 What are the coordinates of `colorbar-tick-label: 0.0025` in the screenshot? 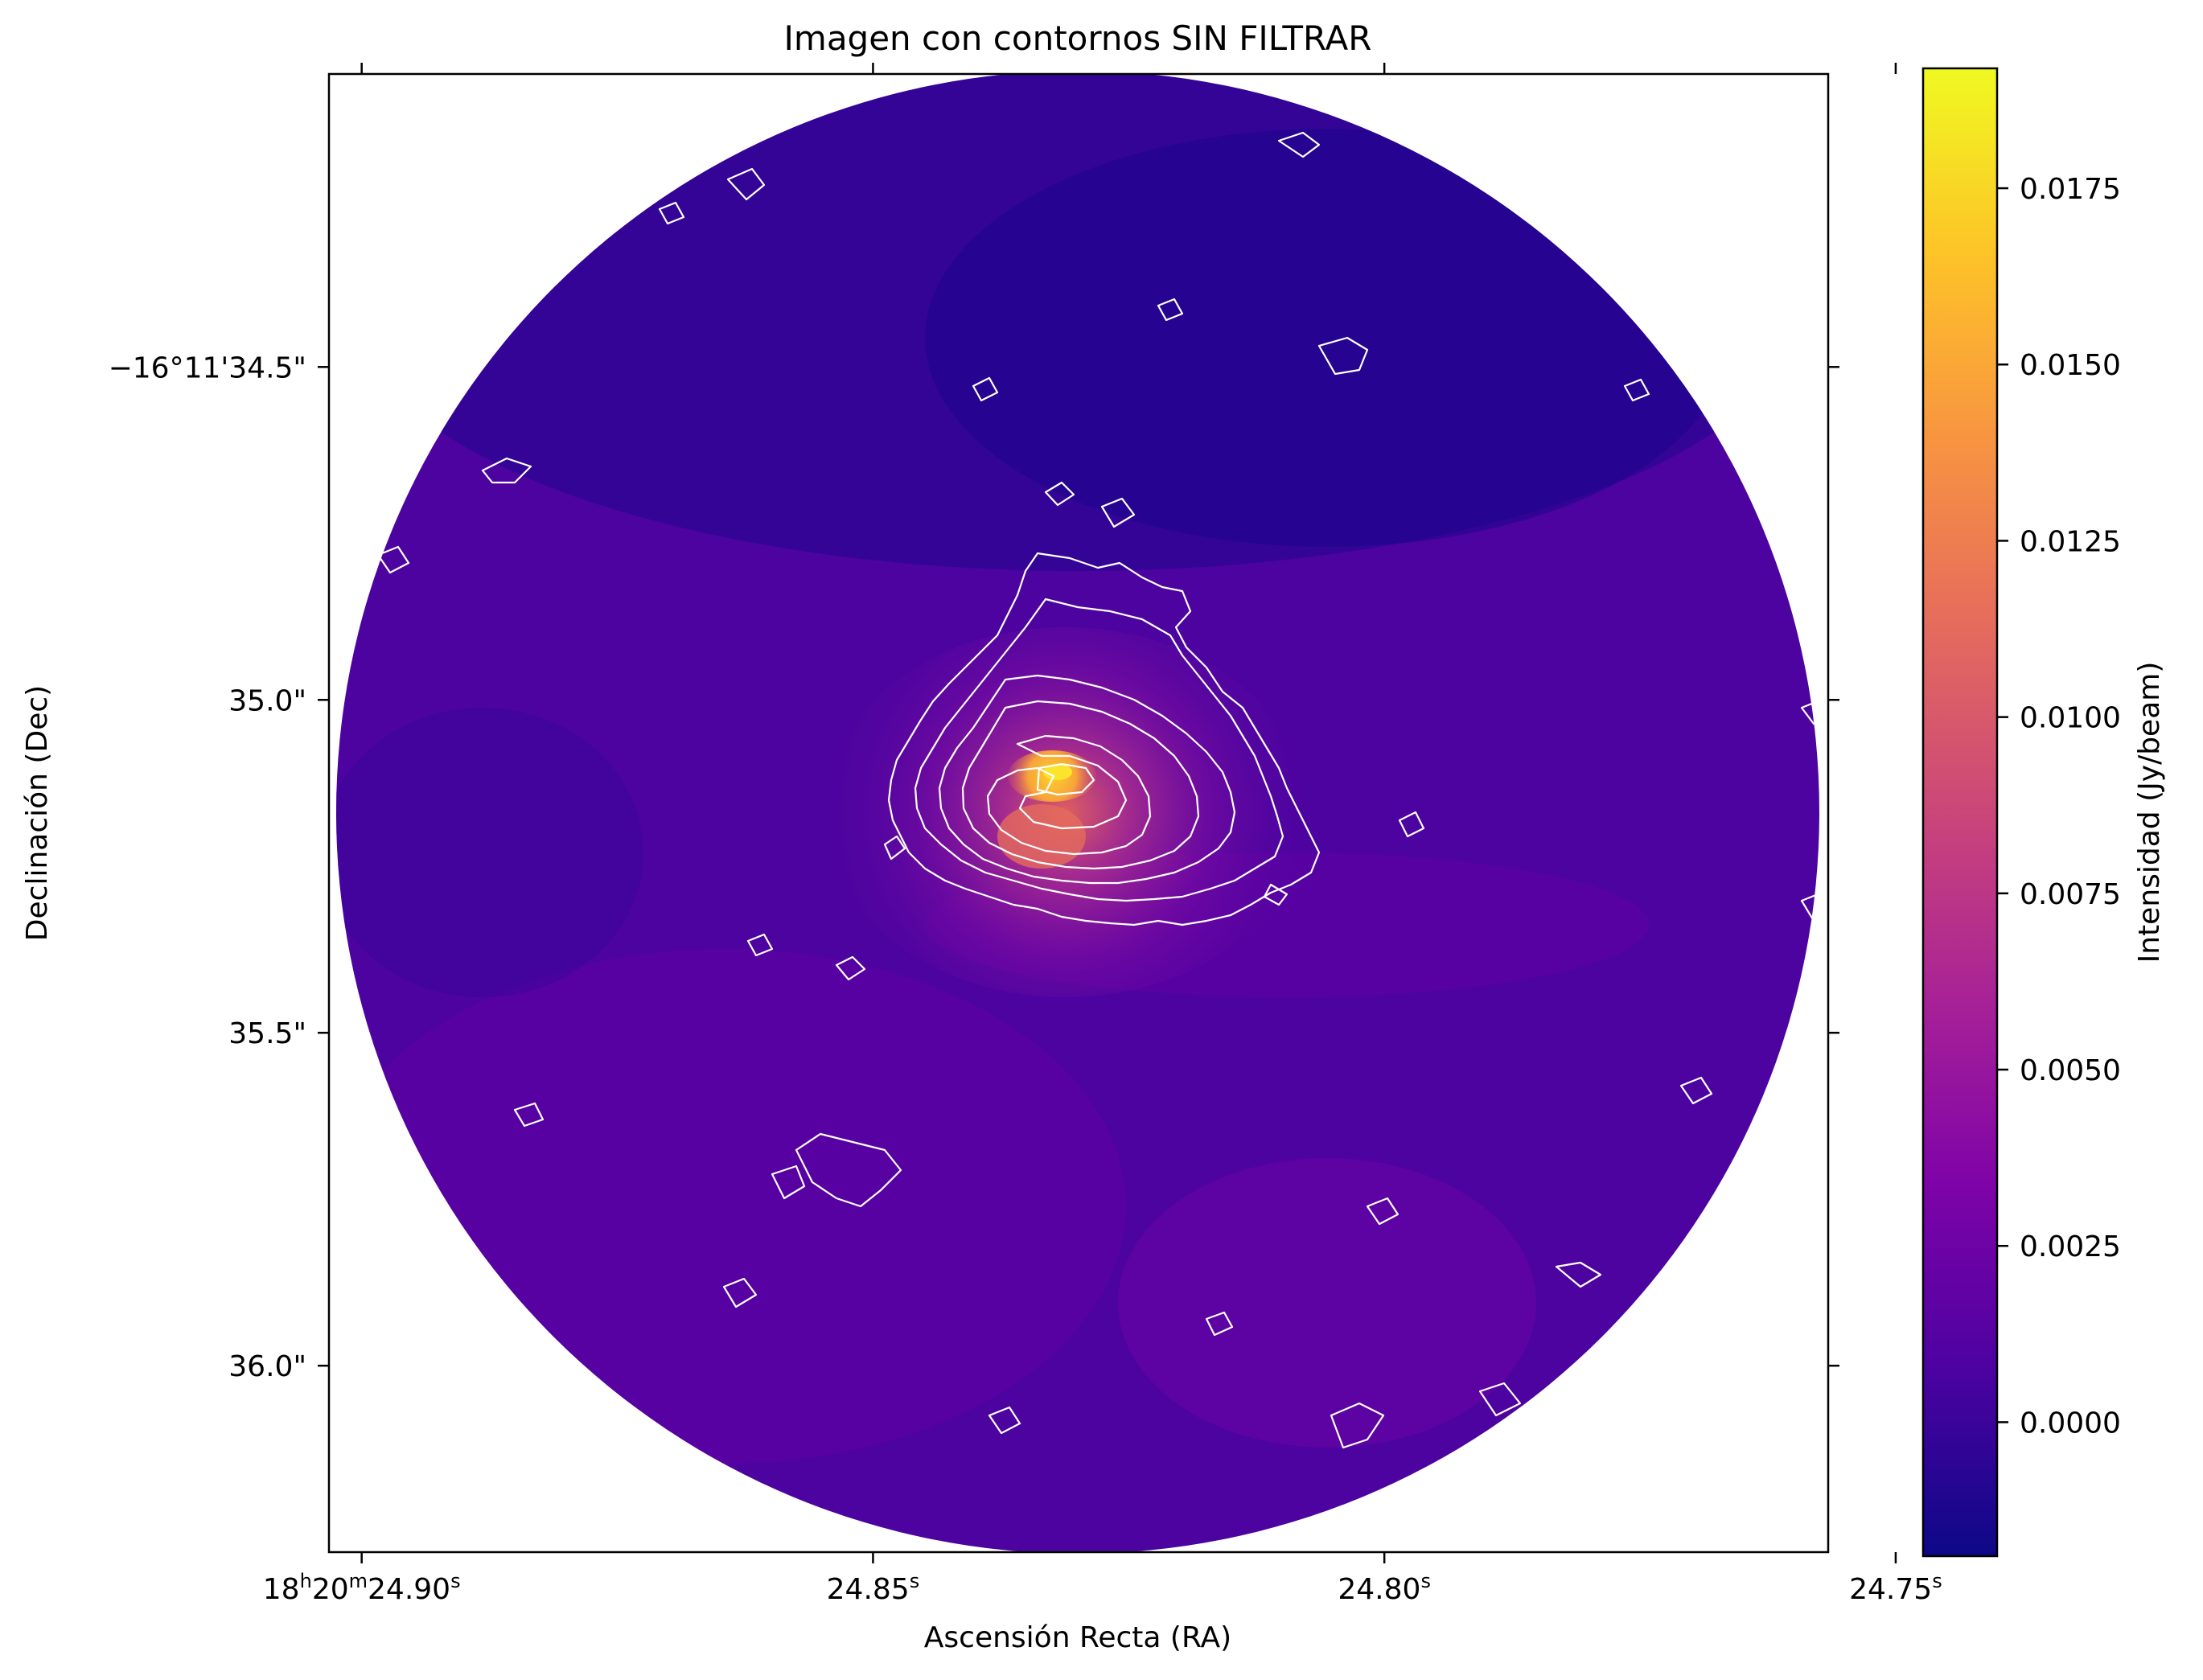 It's located at (2070, 1247).